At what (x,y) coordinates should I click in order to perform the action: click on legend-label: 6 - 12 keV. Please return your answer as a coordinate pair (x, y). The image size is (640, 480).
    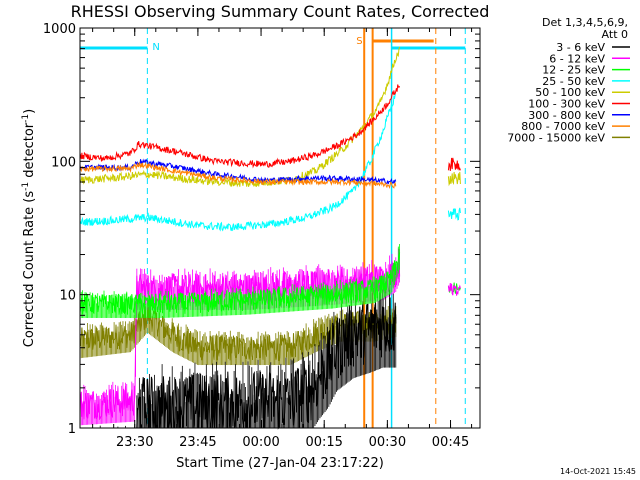
    Looking at the image, I should click on (577, 58).